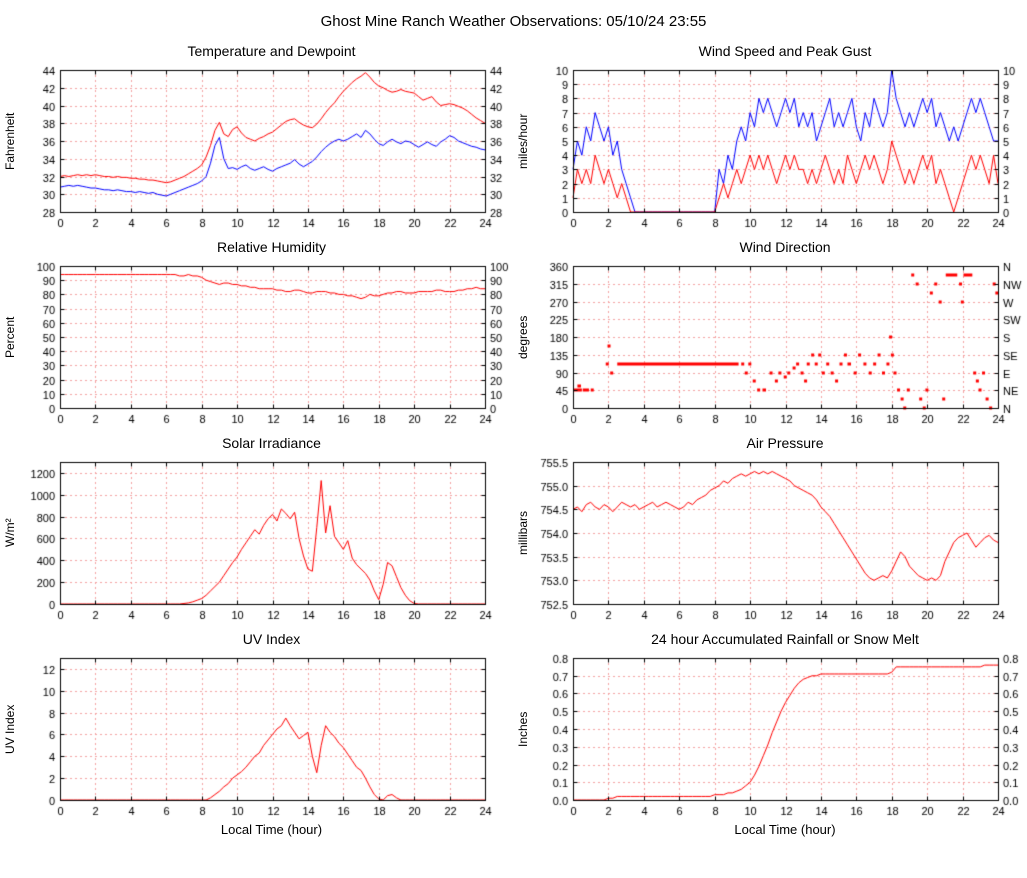 The image size is (1027, 878). I want to click on chart-wind-speed: Wind Speed and Peak Gust miles/hour, so click(770, 136).